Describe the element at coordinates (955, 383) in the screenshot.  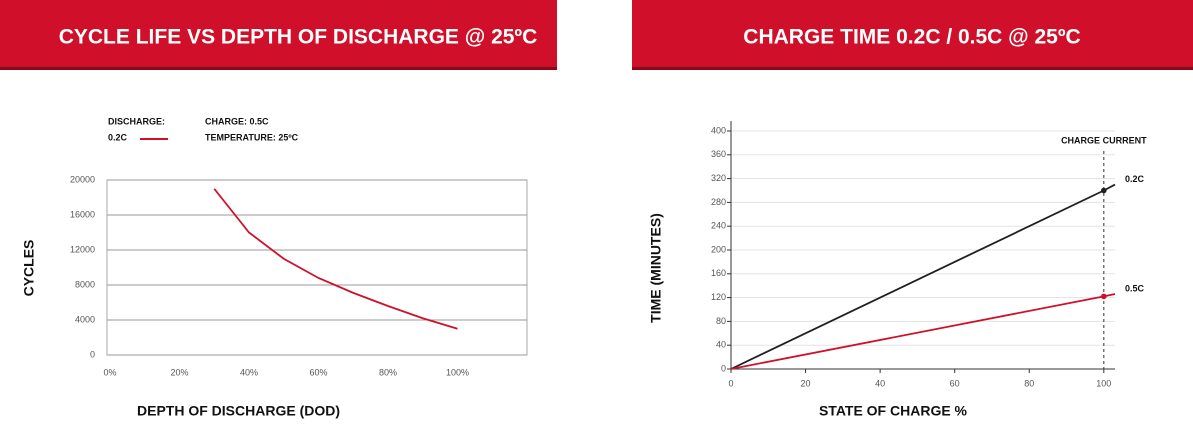
I see `x-tick-label: 60` at that location.